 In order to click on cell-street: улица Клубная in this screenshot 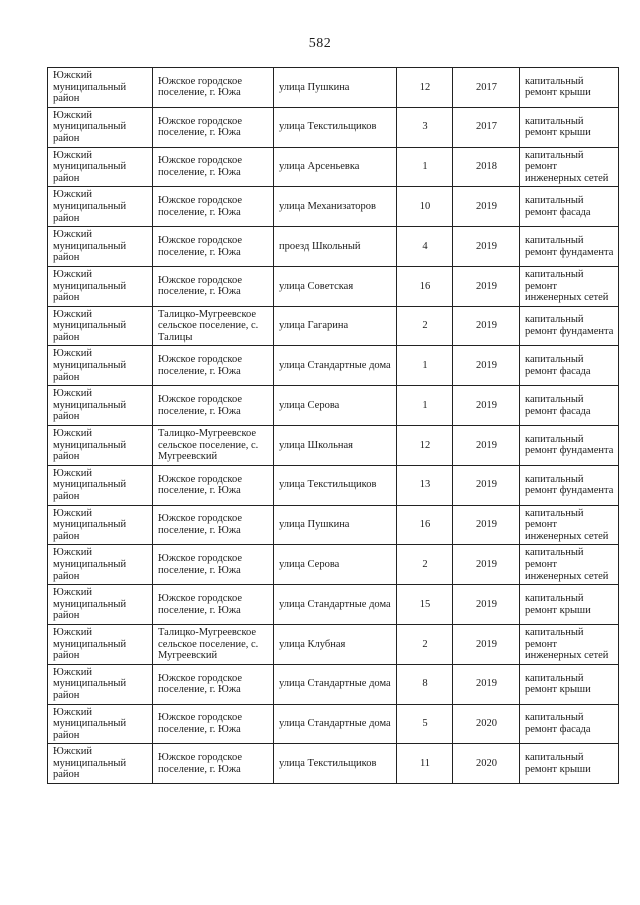, I will do `click(335, 644)`.